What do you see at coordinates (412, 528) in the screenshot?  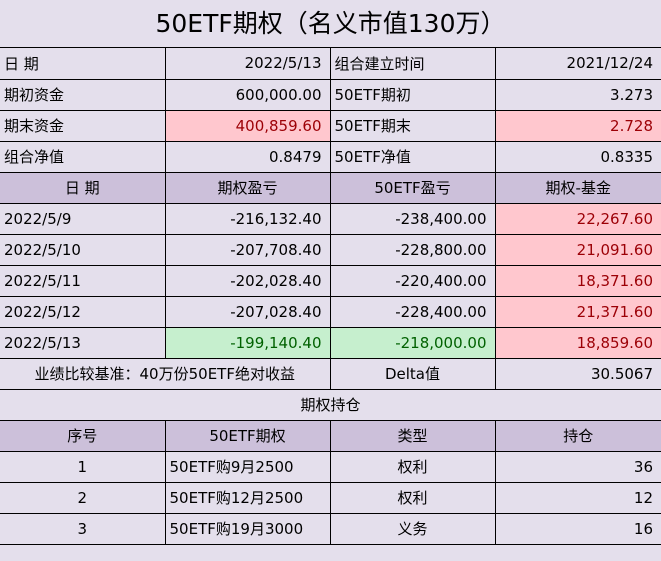 I see `cell: 义务` at bounding box center [412, 528].